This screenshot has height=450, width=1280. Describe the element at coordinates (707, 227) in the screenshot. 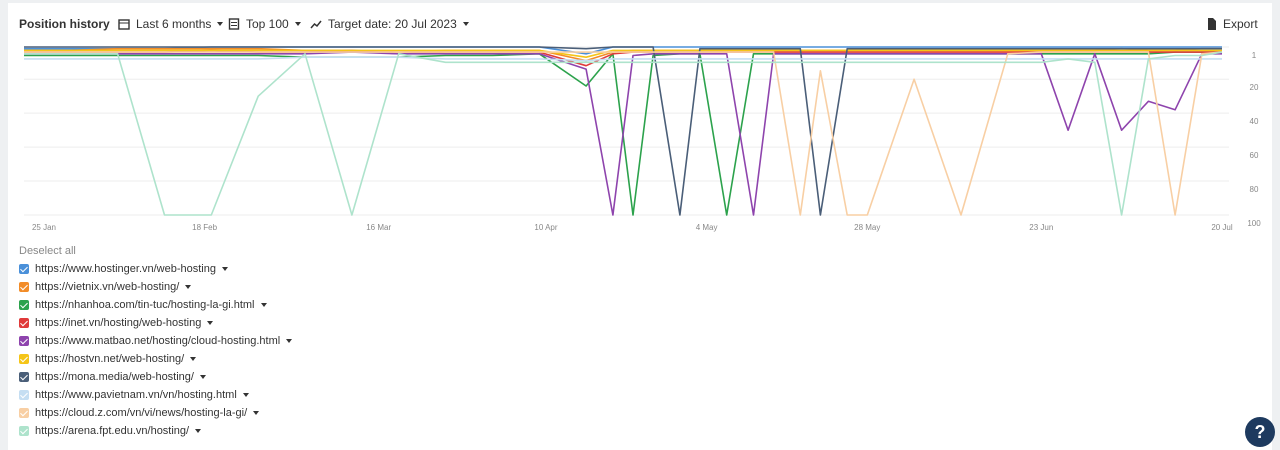

I see `x-tick-label: 4 May` at that location.